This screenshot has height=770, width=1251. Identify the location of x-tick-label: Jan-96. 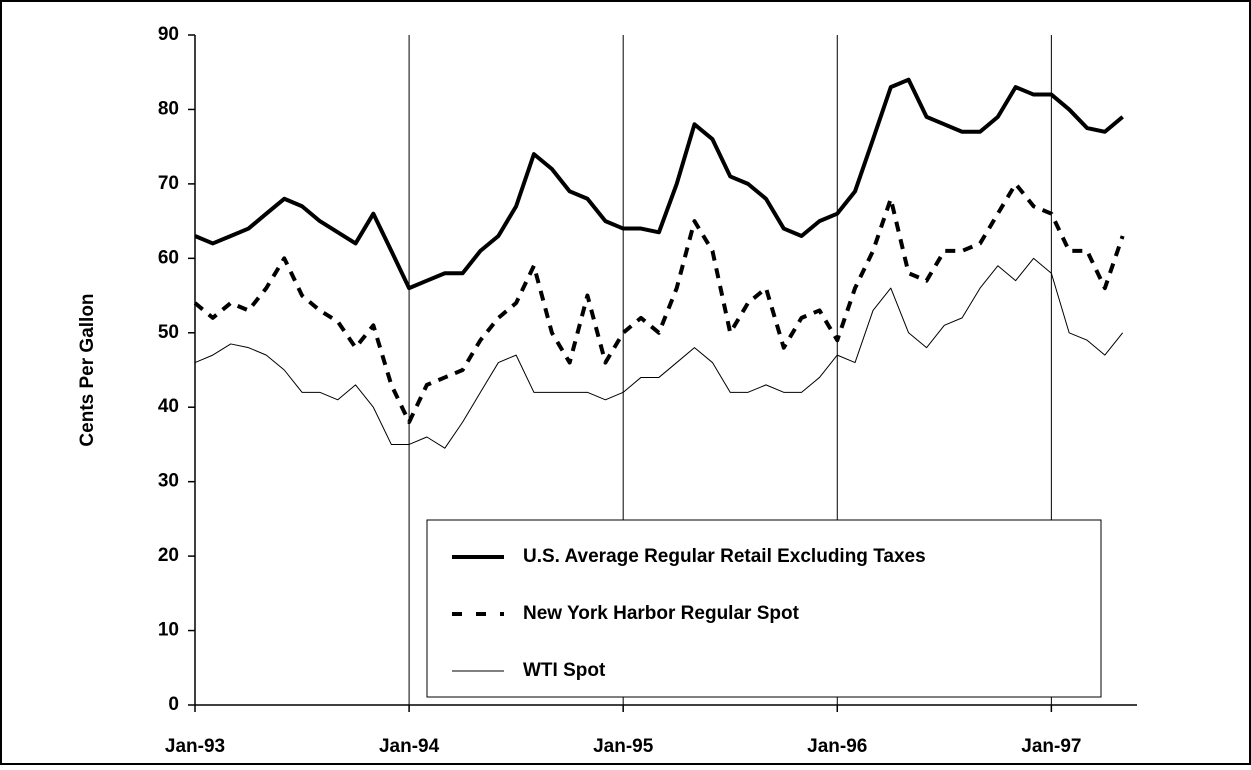
(837, 746).